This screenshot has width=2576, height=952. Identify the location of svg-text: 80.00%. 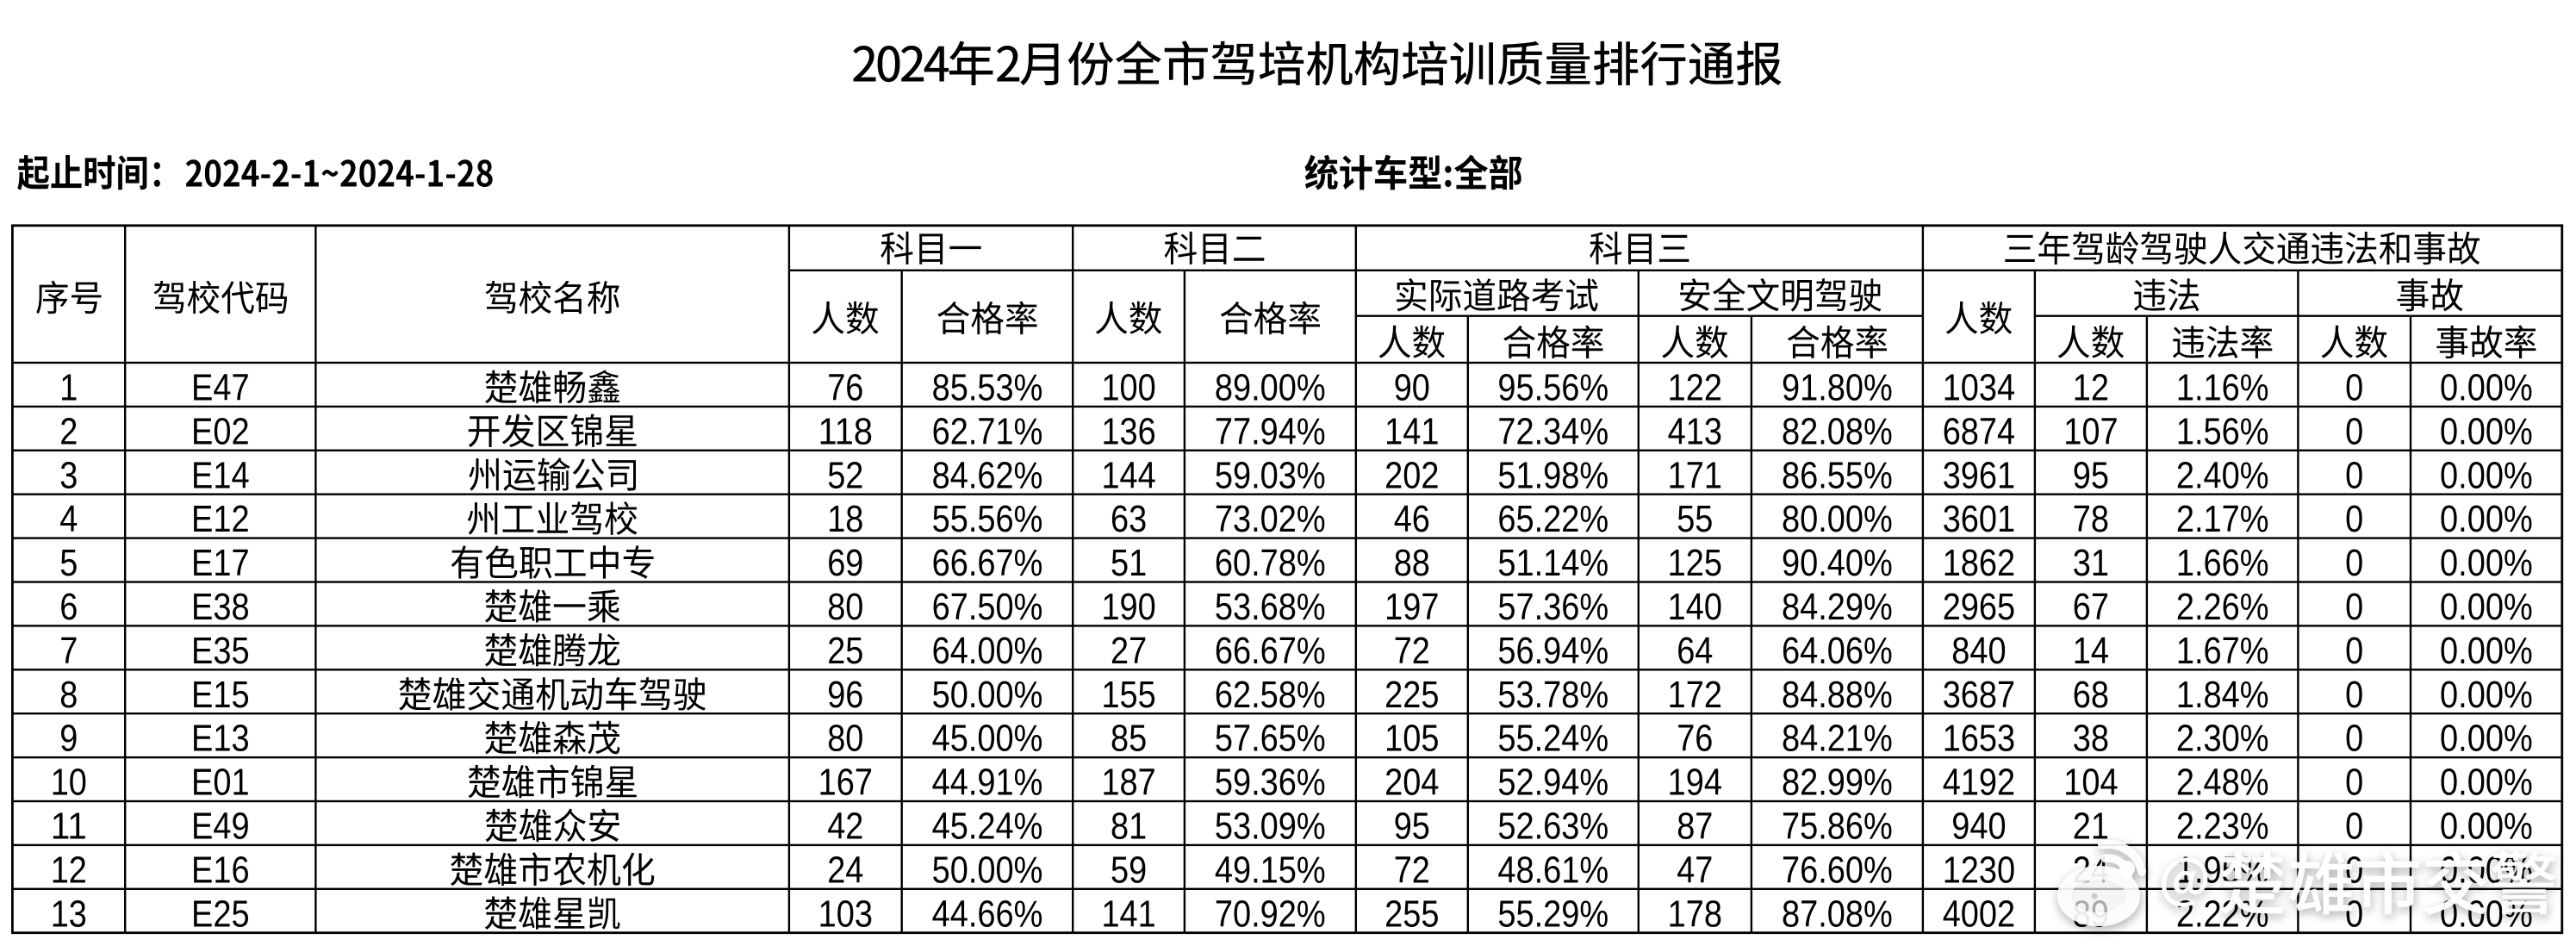
(1837, 519).